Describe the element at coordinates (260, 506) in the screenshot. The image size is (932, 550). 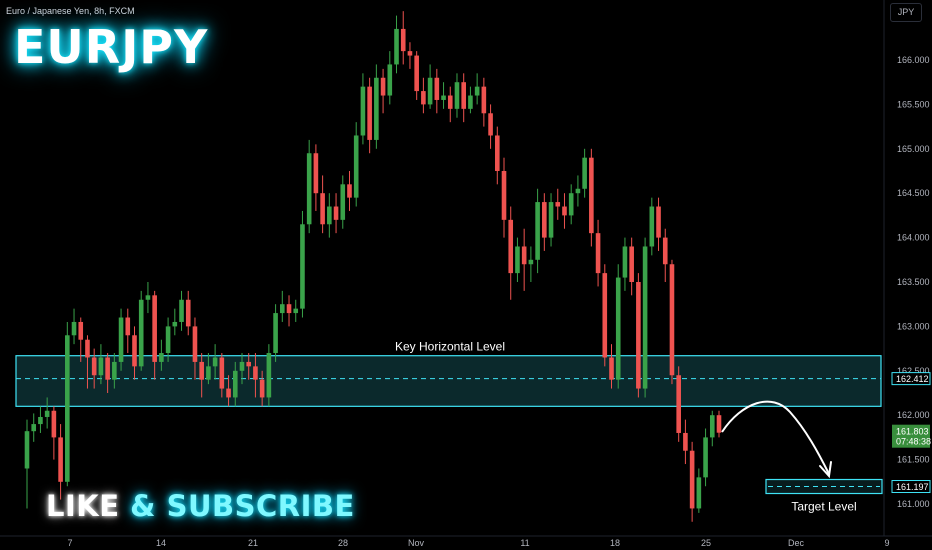
I see `subscribe-text: SUBSCRIBE` at that location.